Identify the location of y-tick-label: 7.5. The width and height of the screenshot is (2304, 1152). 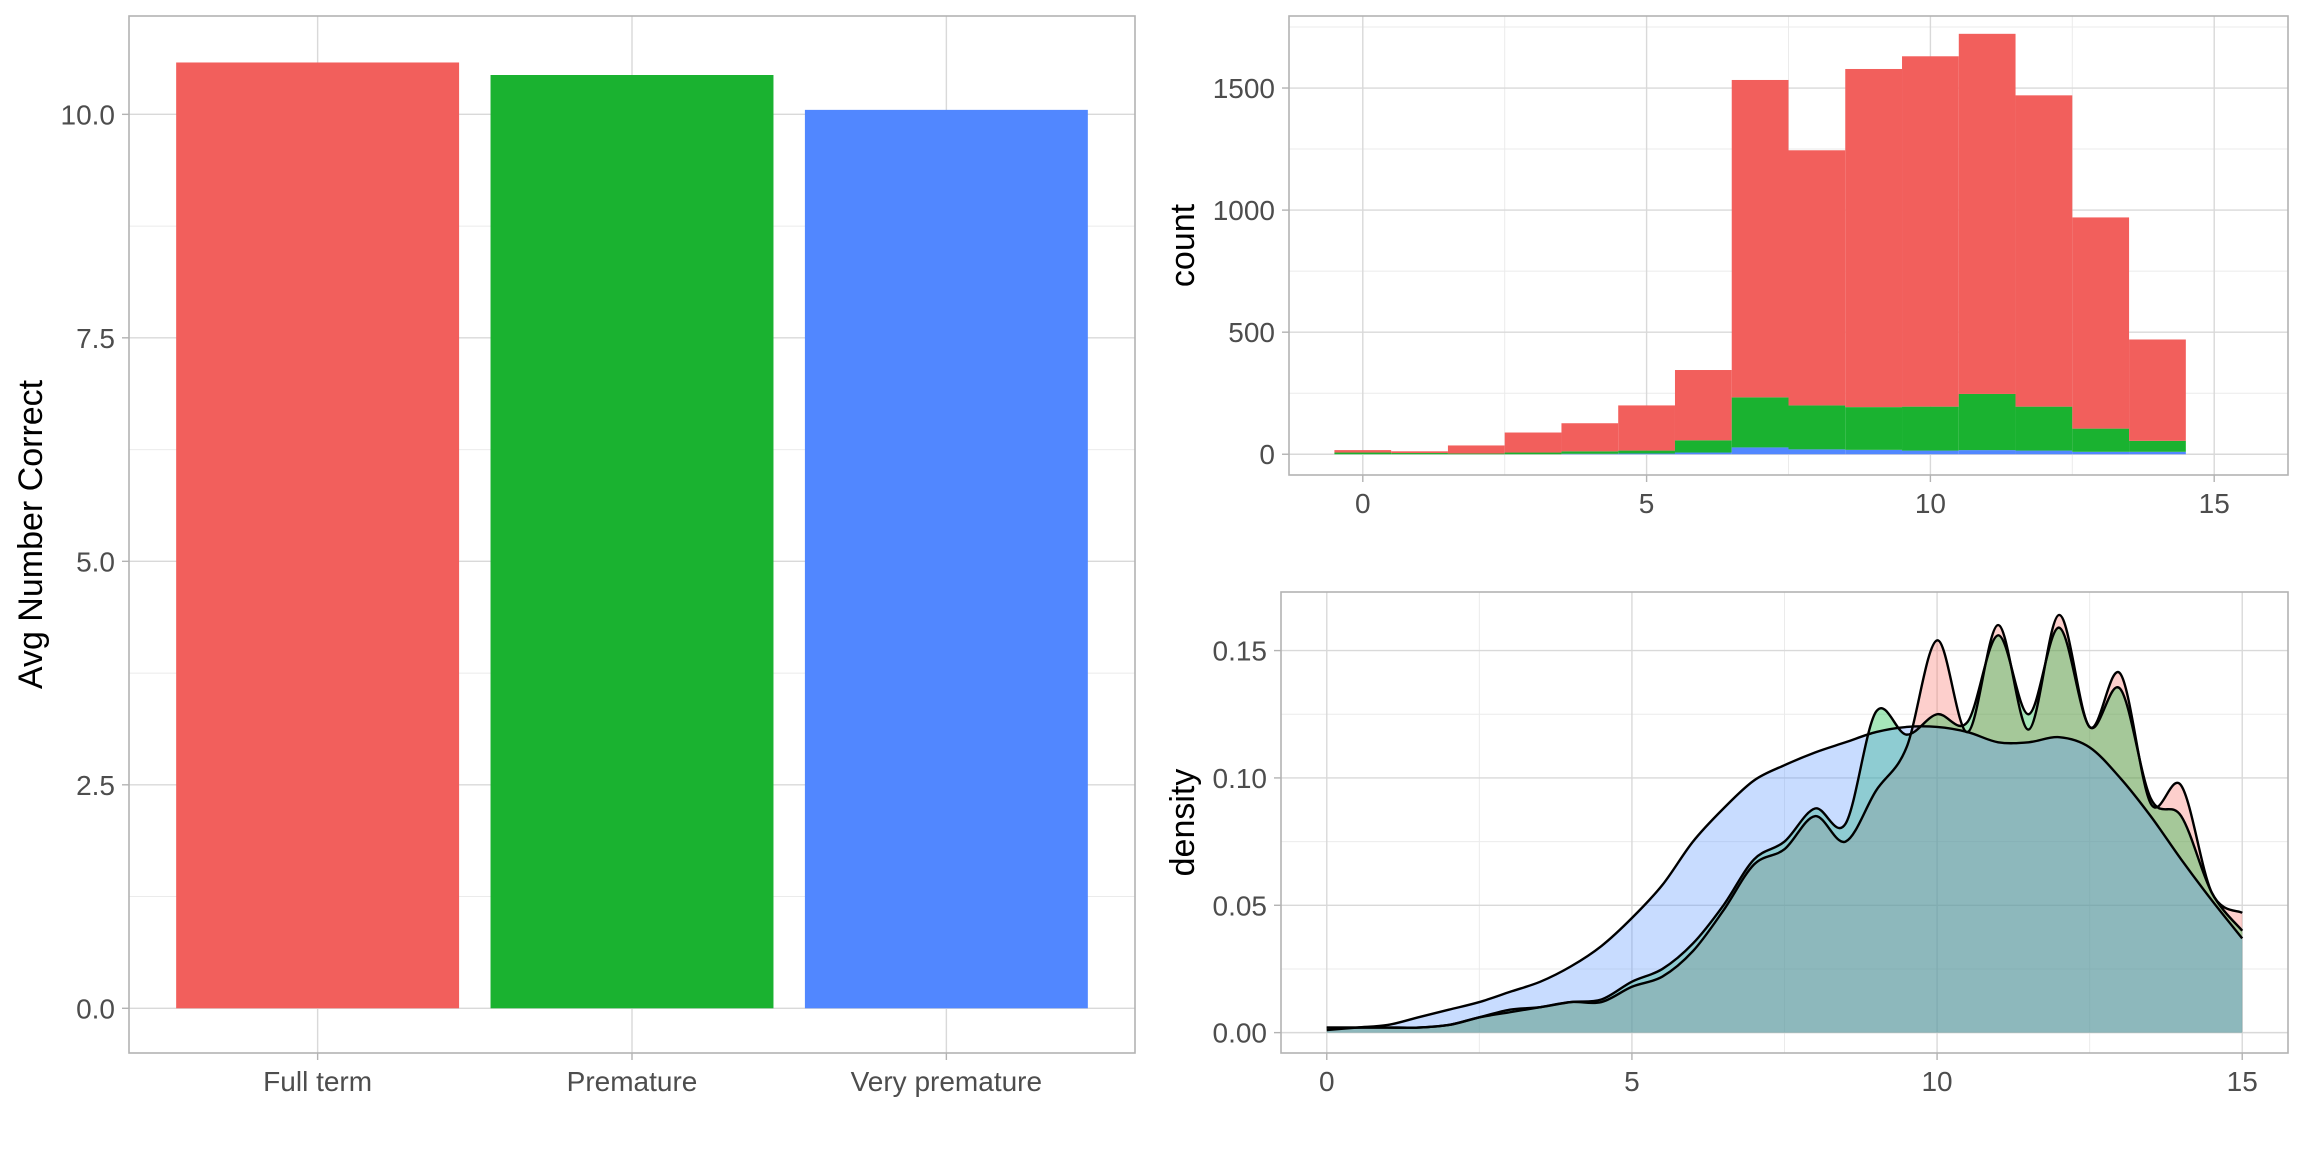
(95, 338).